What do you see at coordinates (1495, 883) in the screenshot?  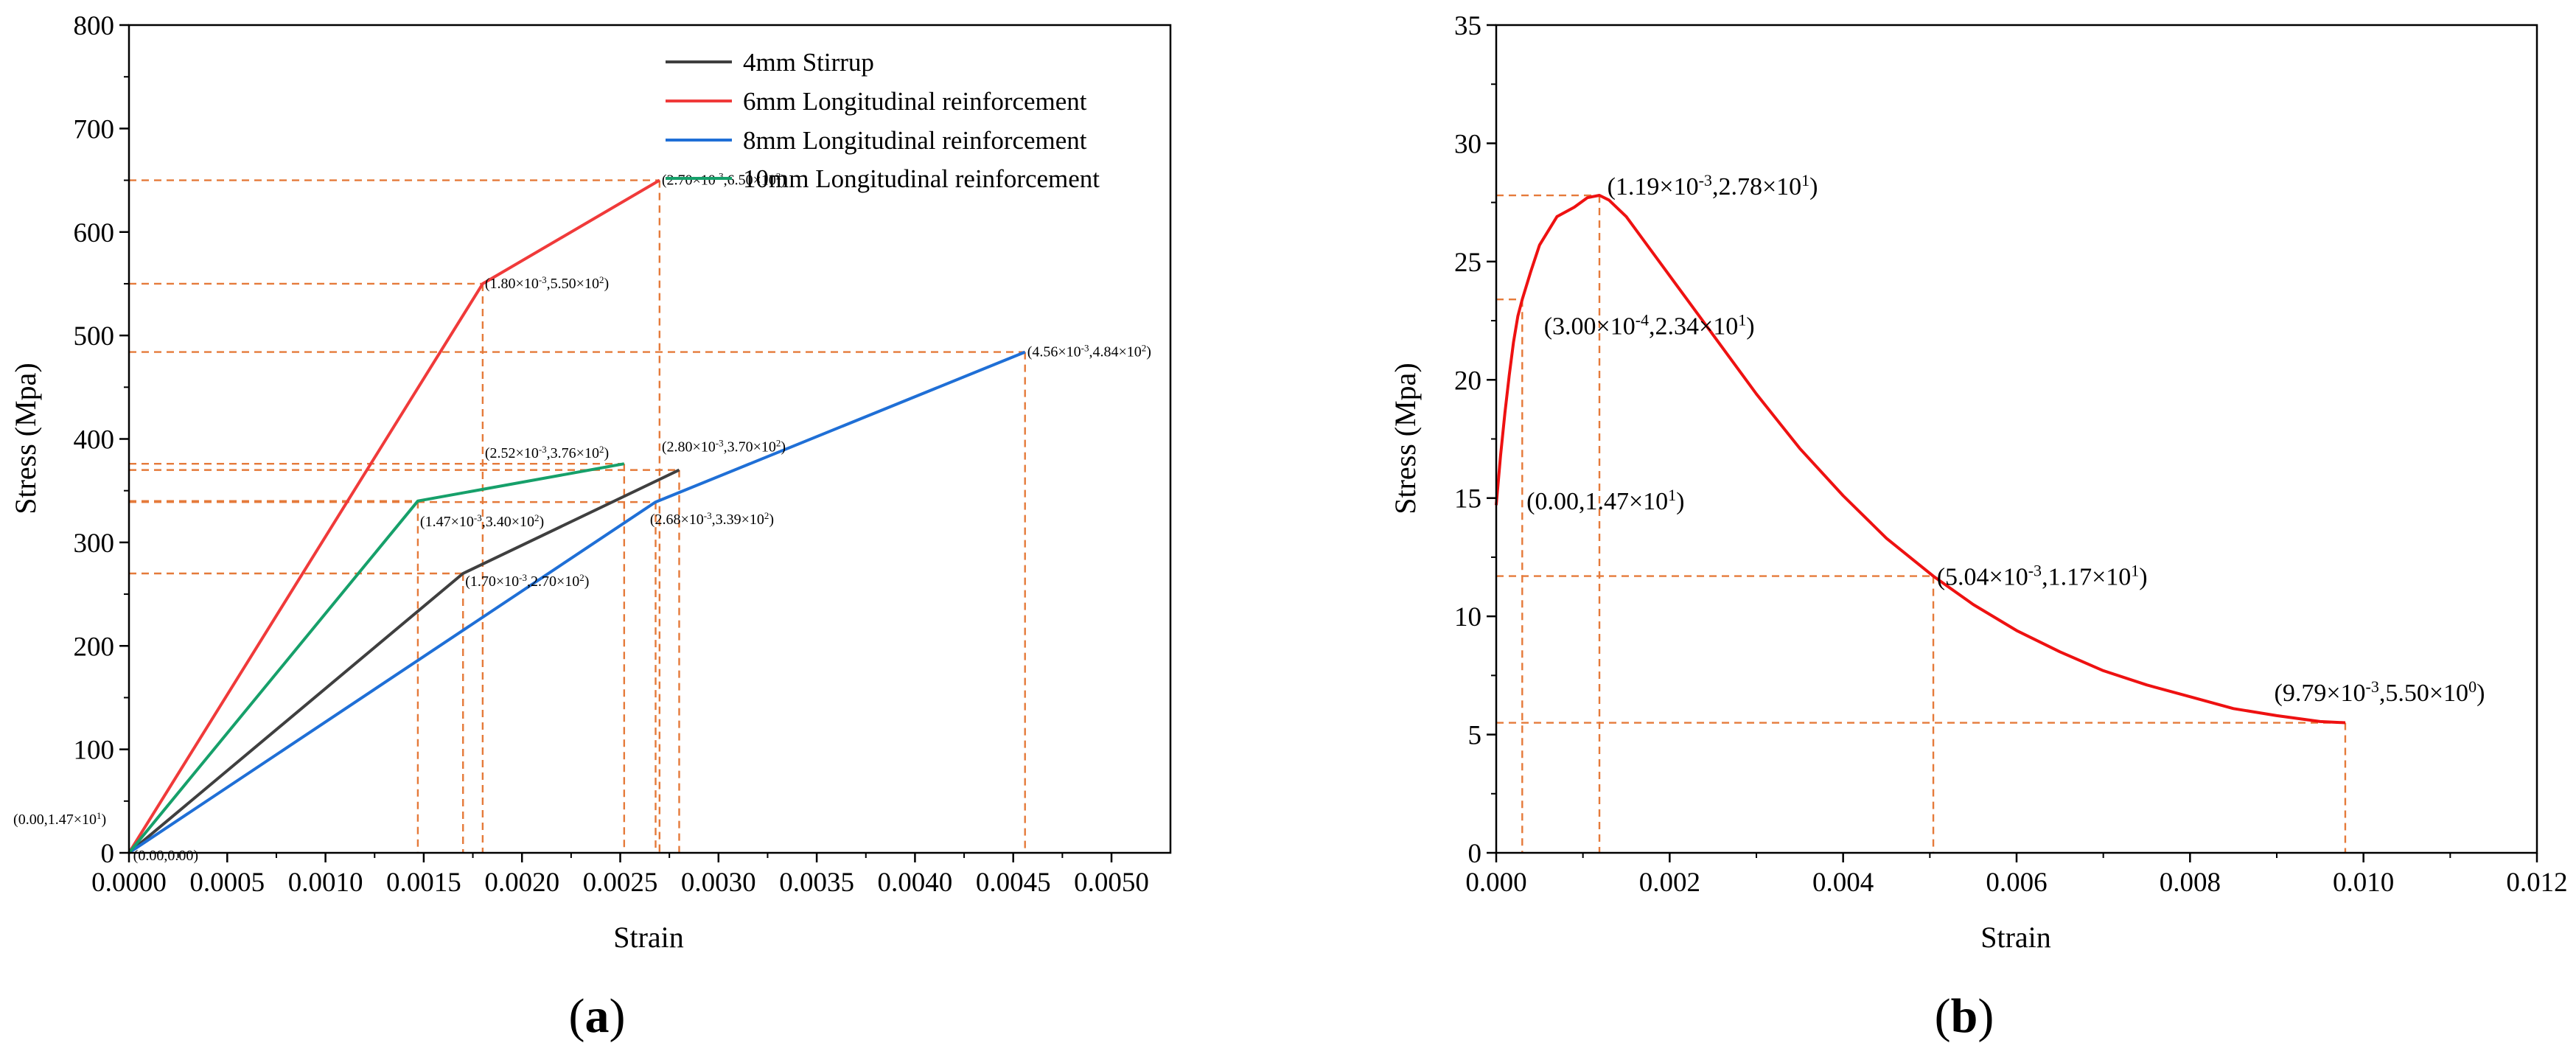 I see `x-tick-label: 0.000` at bounding box center [1495, 883].